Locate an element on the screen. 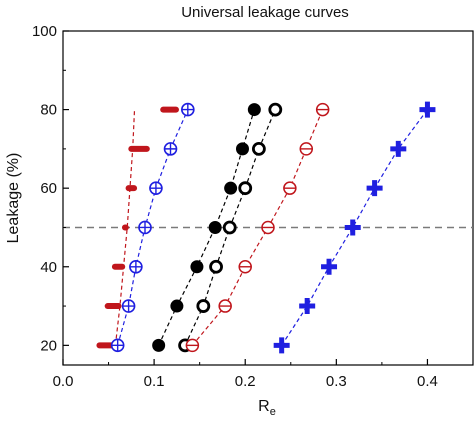  y-axis-label: Leakage (%) is located at coordinates (13, 198).